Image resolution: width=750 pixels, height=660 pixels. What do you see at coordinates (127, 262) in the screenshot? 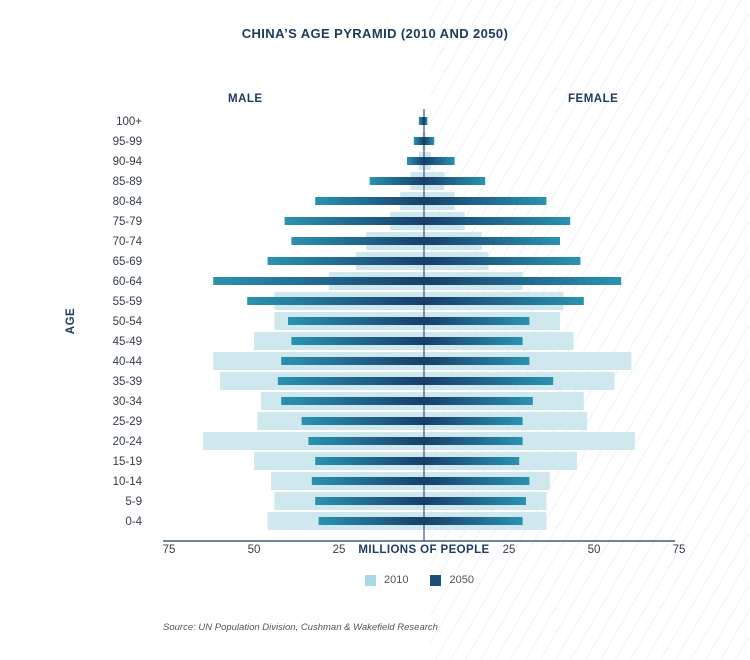
I see `age-tick-65-69: 65-69` at bounding box center [127, 262].